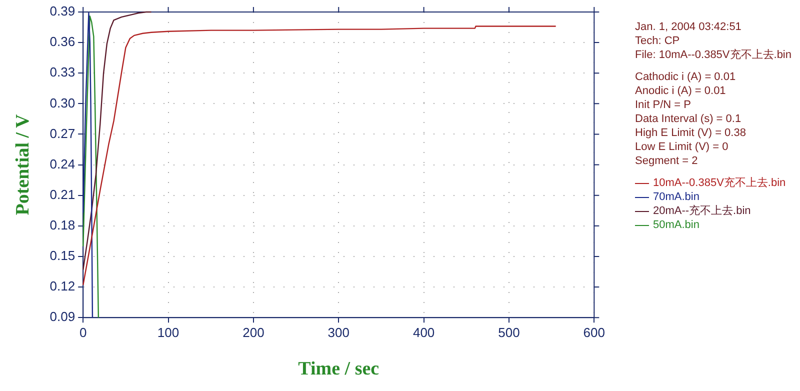  Describe the element at coordinates (253, 332) in the screenshot. I see `x-tick-label: 200` at that location.